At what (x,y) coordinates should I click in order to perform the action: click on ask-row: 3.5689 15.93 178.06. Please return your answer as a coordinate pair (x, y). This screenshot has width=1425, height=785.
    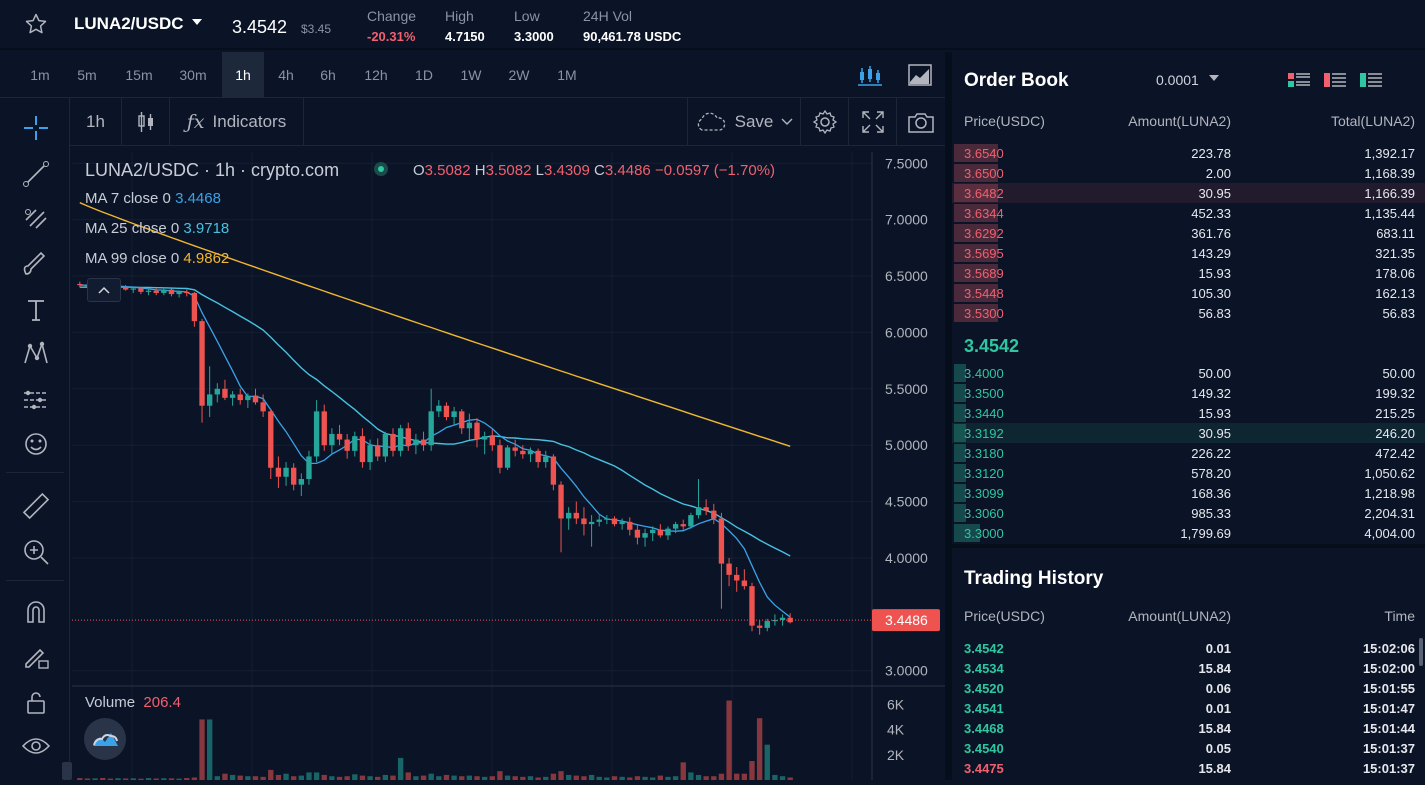
    Looking at the image, I should click on (1188, 273).